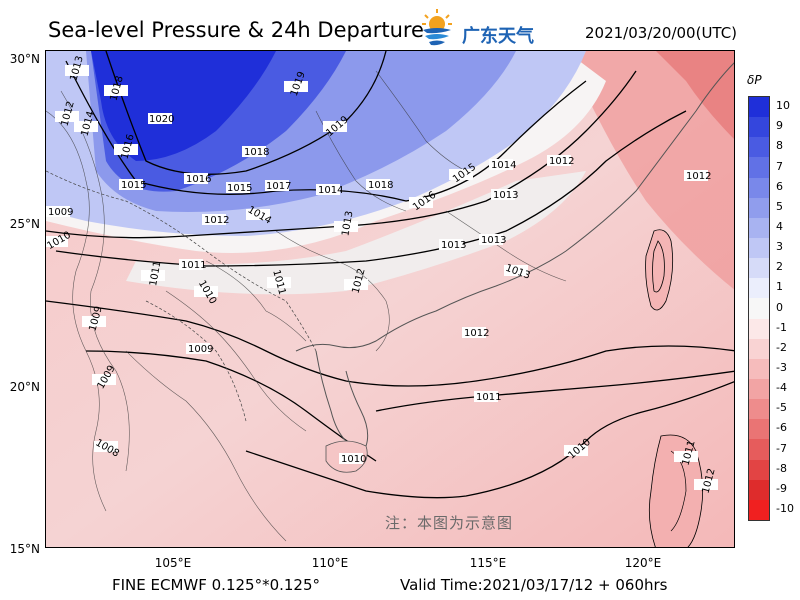  Describe the element at coordinates (488, 563) in the screenshot. I see `lon-label-115e: 115°E` at that location.